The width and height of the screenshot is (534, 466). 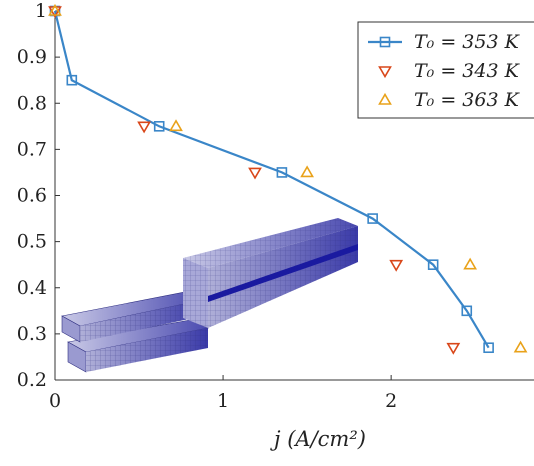 What do you see at coordinates (32, 334) in the screenshot?
I see `y-tick-label: 0.3` at bounding box center [32, 334].